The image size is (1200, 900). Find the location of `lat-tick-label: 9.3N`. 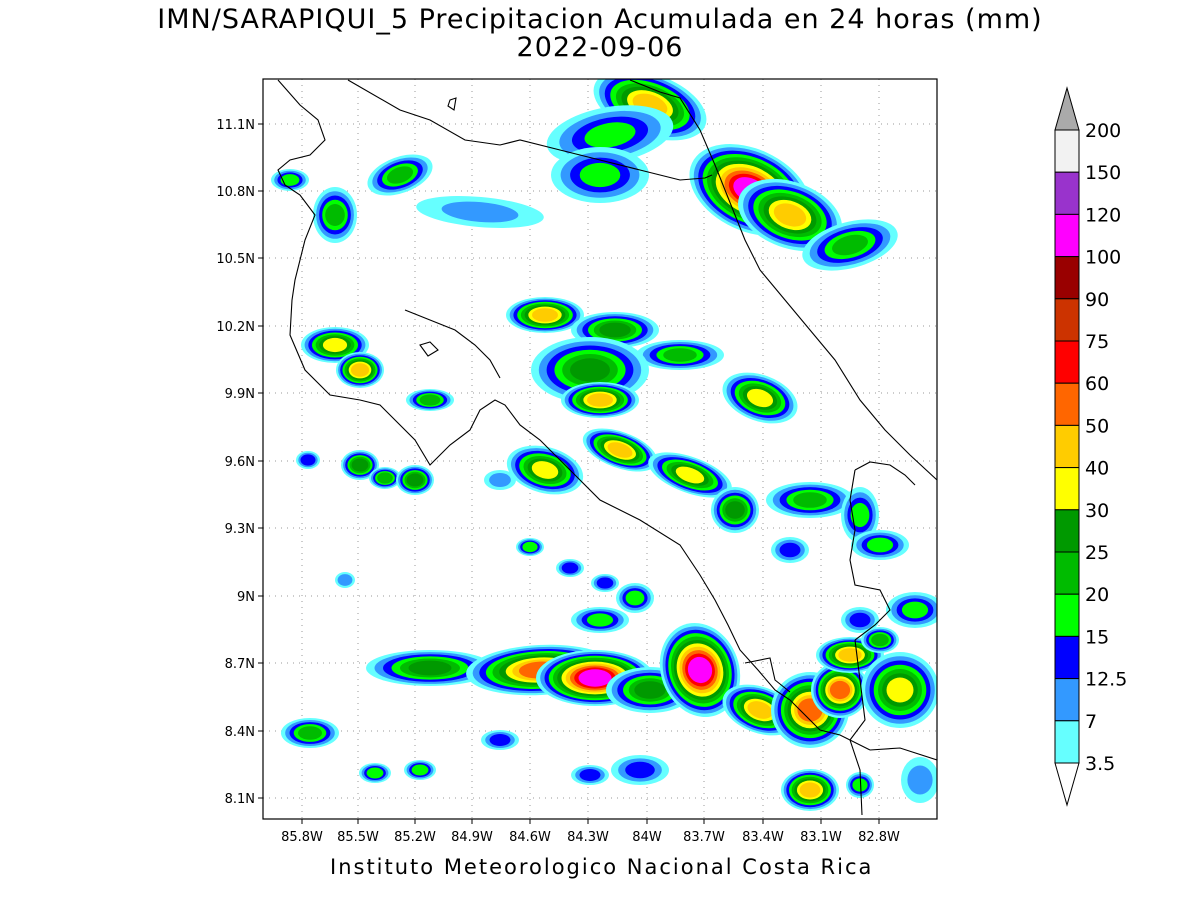

lat-tick-label: 9.3N is located at coordinates (240, 529).